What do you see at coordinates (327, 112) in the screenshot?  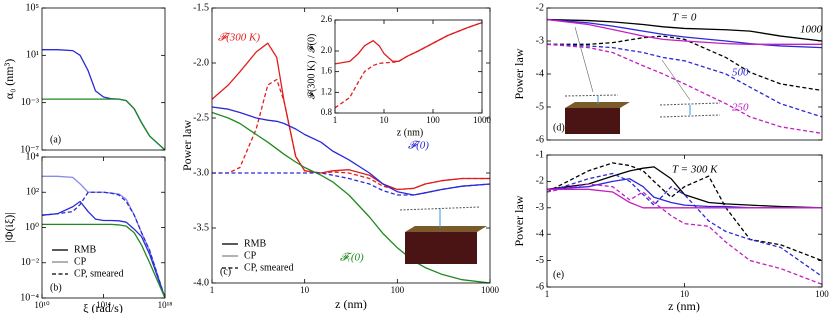 I see `y-tick-label: 0.8` at bounding box center [327, 112].